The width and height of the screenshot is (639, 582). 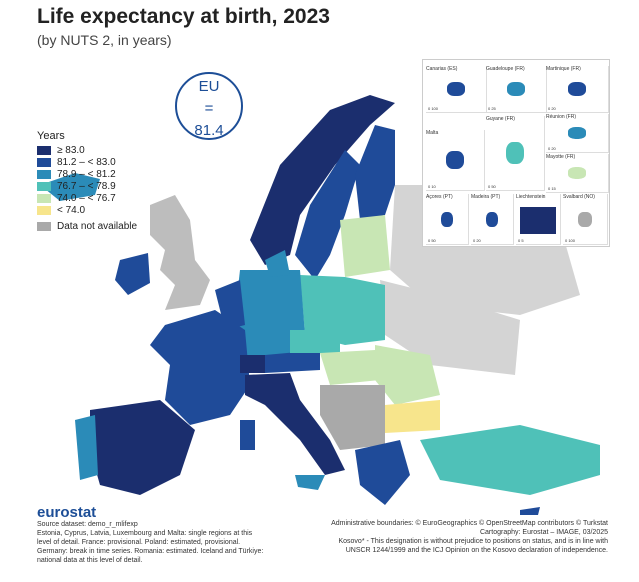 I want to click on eu-average-badge: EU = 81.4, so click(x=209, y=106).